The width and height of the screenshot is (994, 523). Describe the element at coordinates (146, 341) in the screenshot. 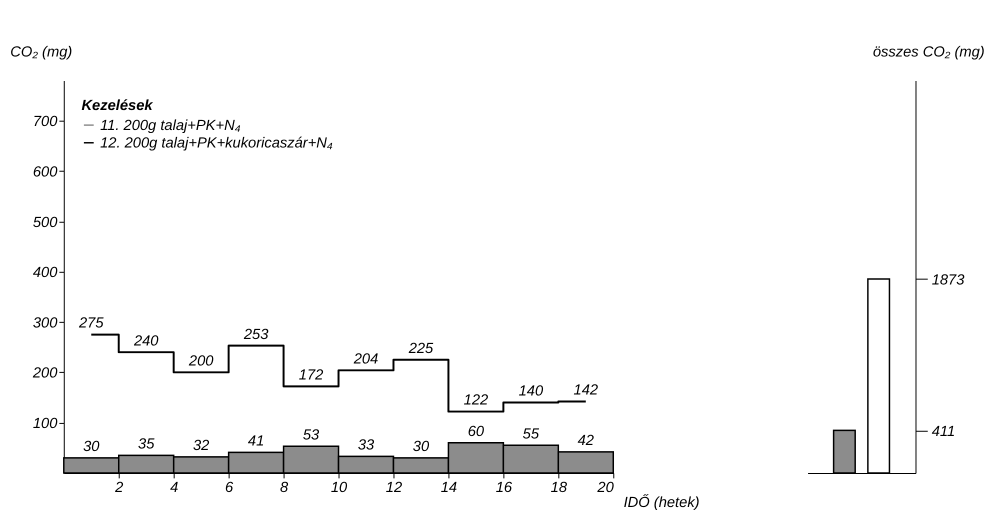

I see `data-label: 240` at that location.